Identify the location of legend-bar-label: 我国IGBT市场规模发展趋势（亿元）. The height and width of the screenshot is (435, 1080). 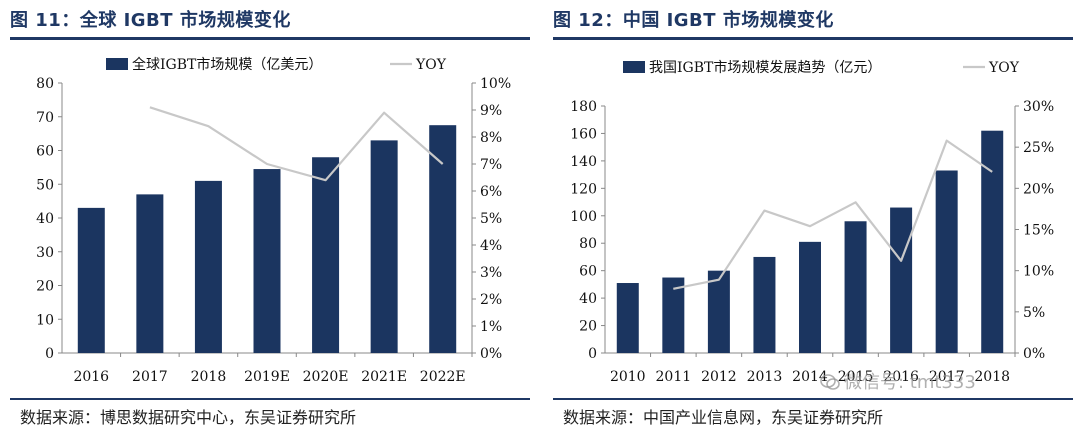
(765, 67).